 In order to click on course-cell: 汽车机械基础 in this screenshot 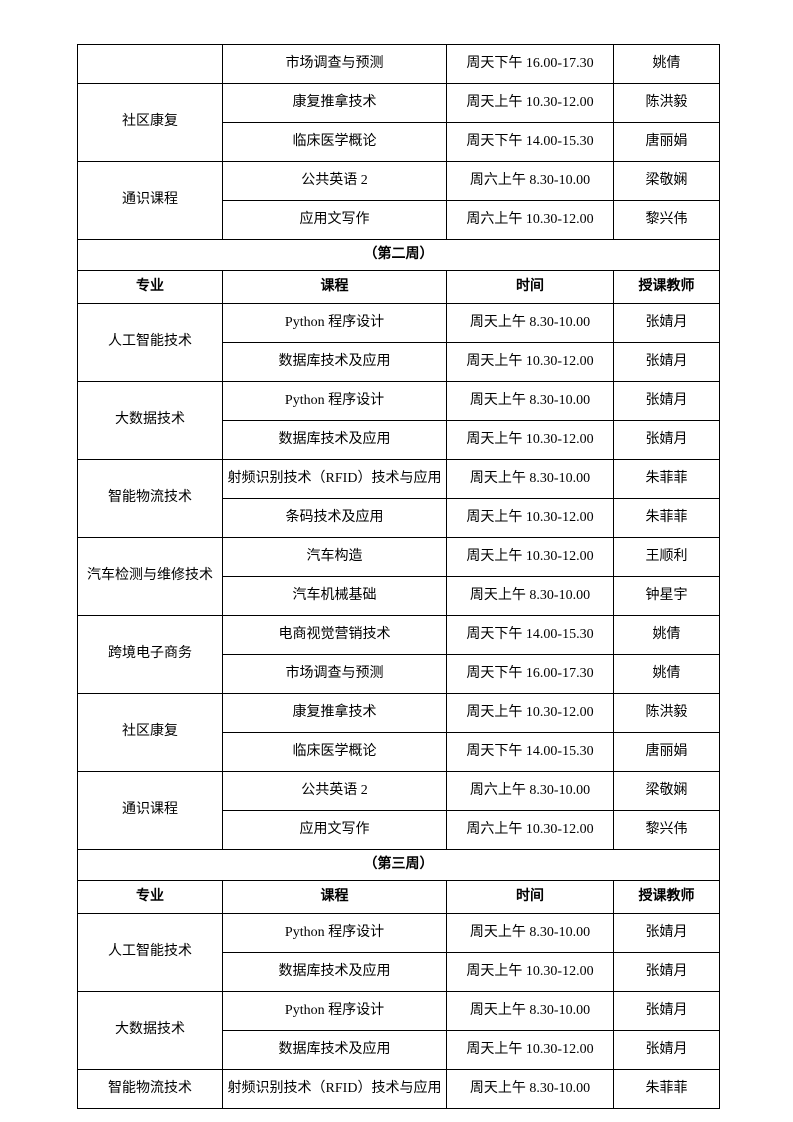, I will do `click(334, 596)`.